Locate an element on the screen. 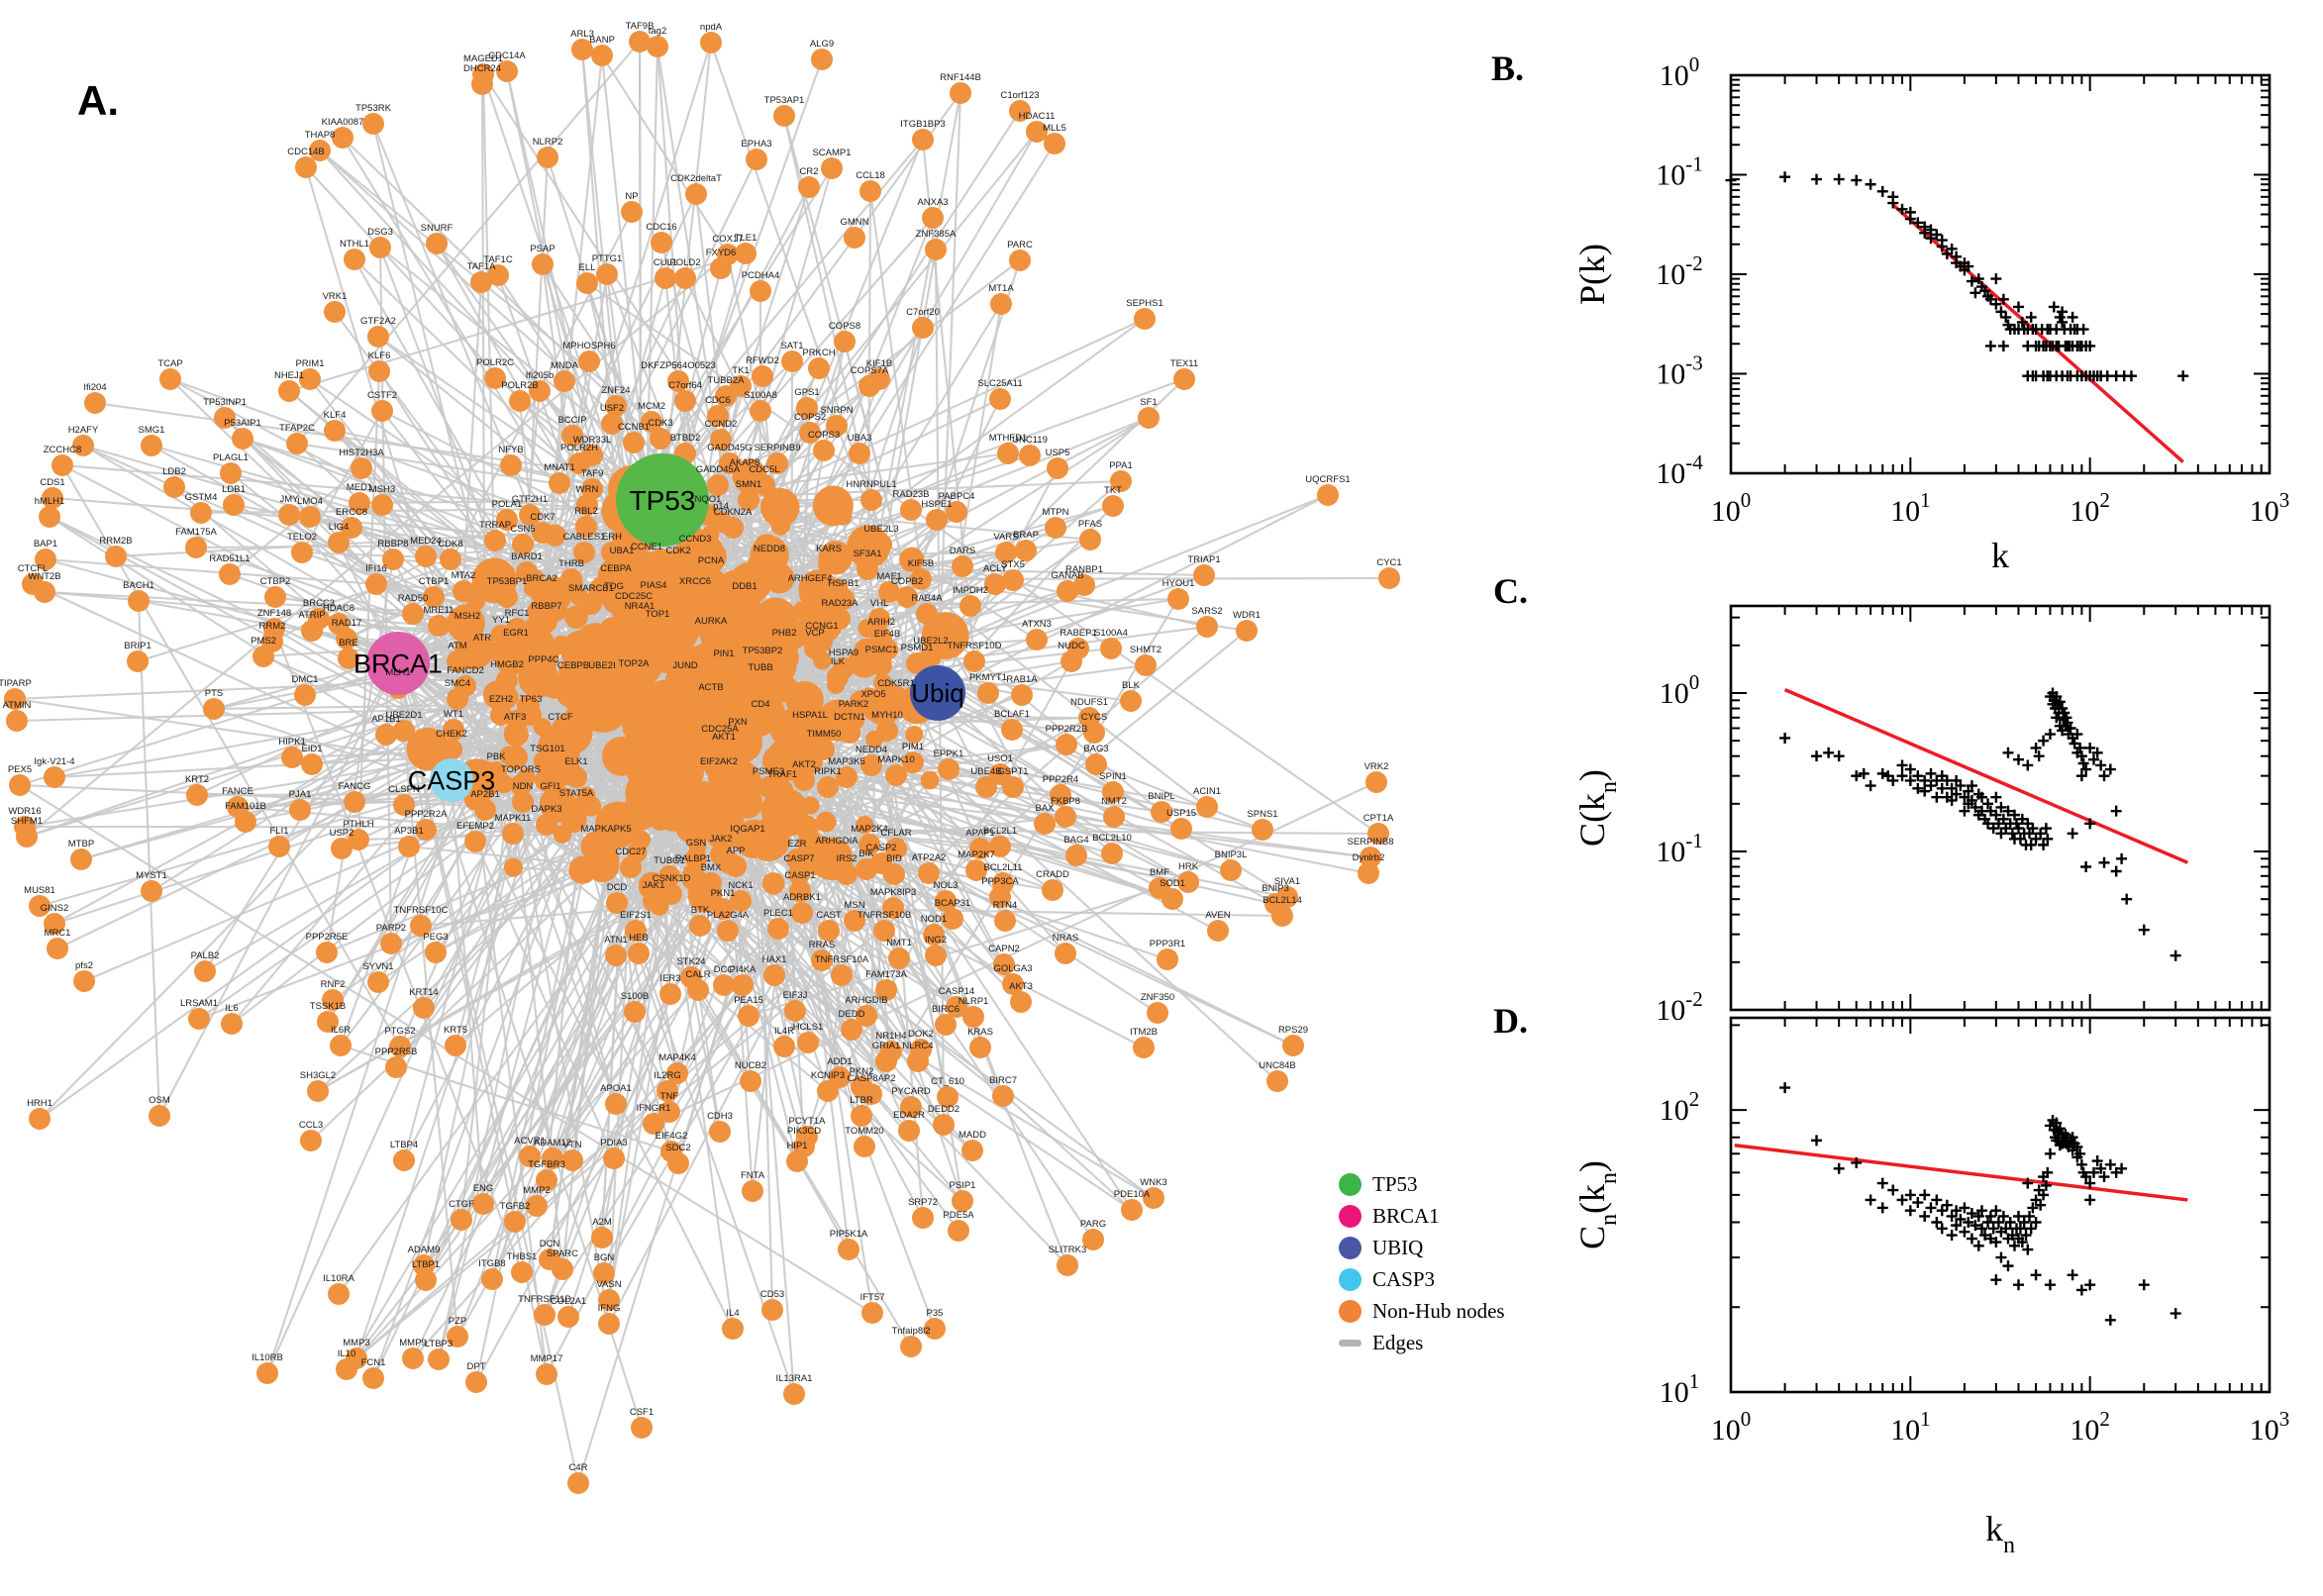 The width and height of the screenshot is (2323, 1596). node-label: WT1 is located at coordinates (453, 714).